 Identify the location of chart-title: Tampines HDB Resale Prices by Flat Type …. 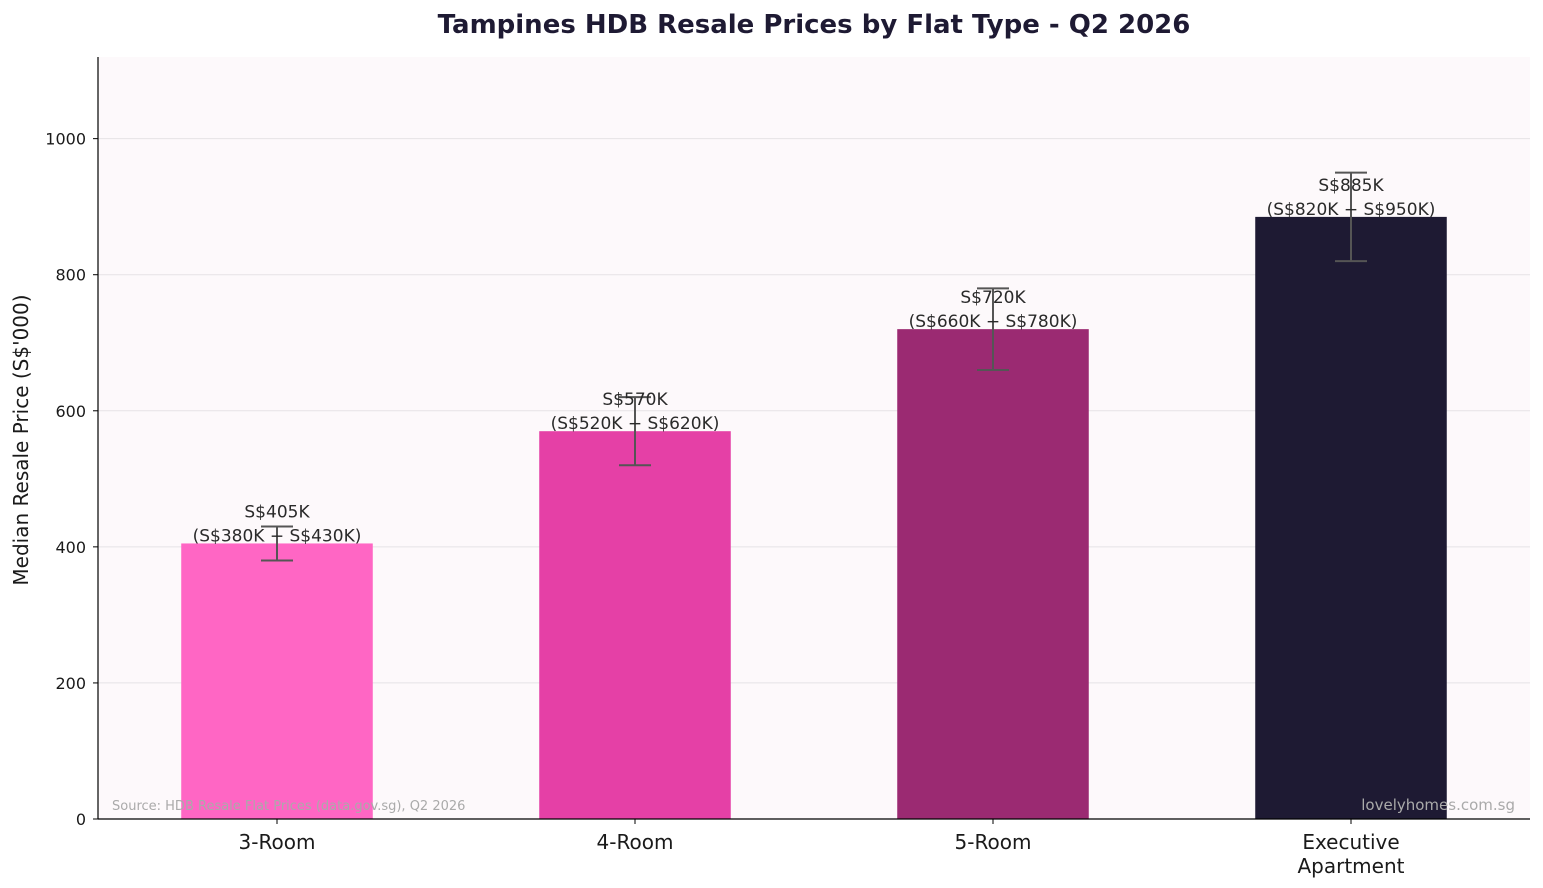
(814, 25).